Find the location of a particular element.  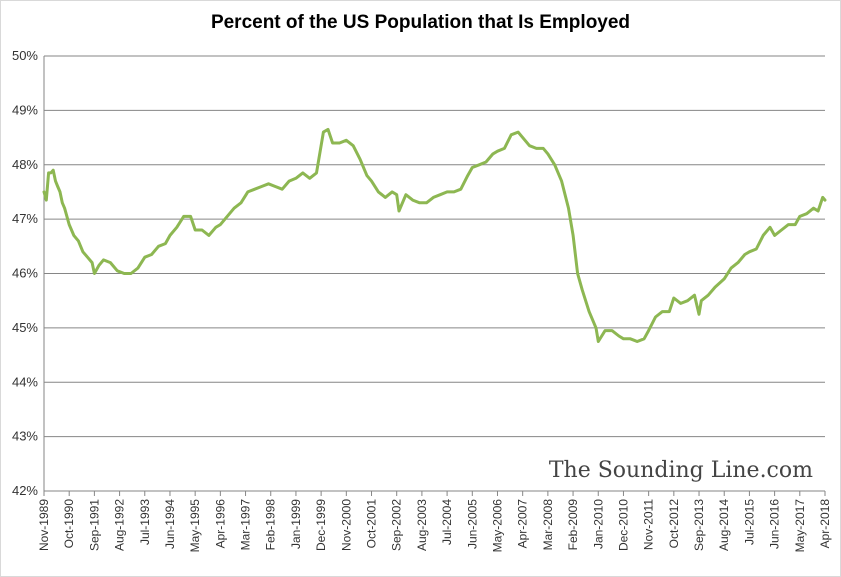

x-tick-label: Feb-2009 is located at coordinates (573, 525).